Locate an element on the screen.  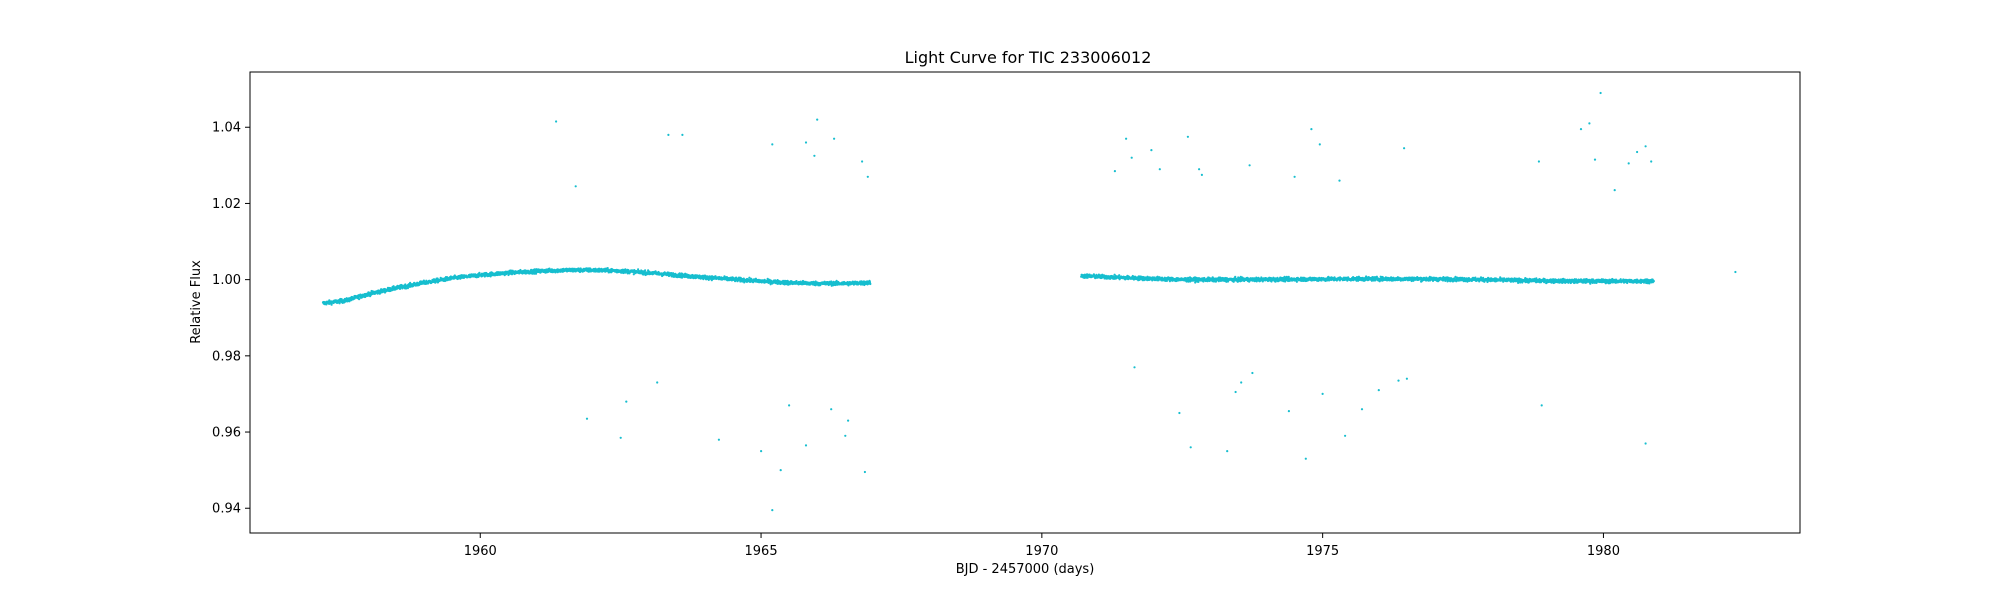
chart-title: Light Curve for TIC 233006012 is located at coordinates (1028, 57).